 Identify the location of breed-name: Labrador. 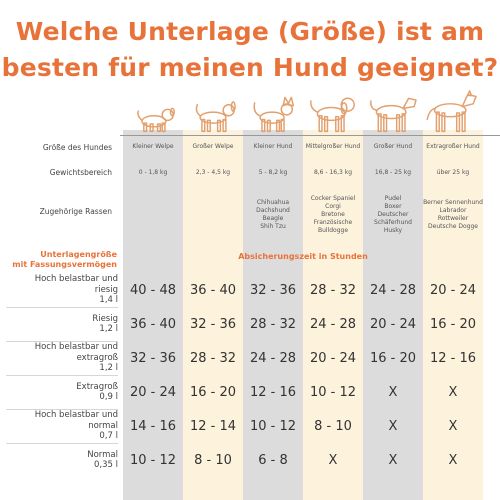
(453, 210).